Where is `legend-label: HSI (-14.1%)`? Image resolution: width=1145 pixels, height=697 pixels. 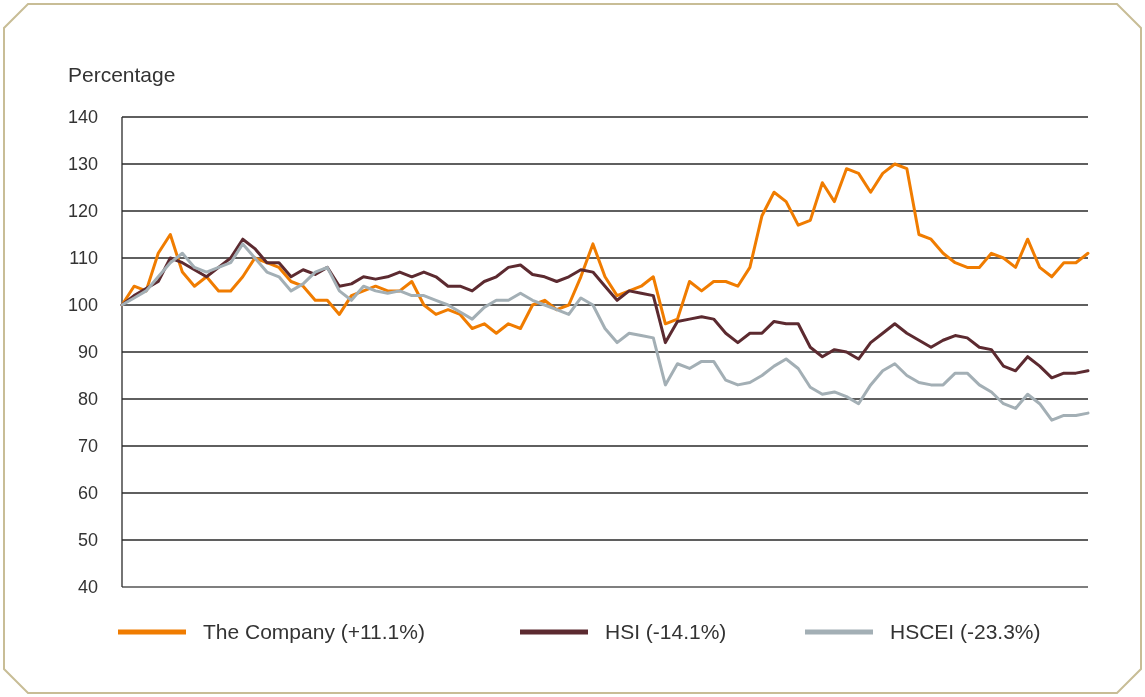 legend-label: HSI (-14.1%) is located at coordinates (666, 632).